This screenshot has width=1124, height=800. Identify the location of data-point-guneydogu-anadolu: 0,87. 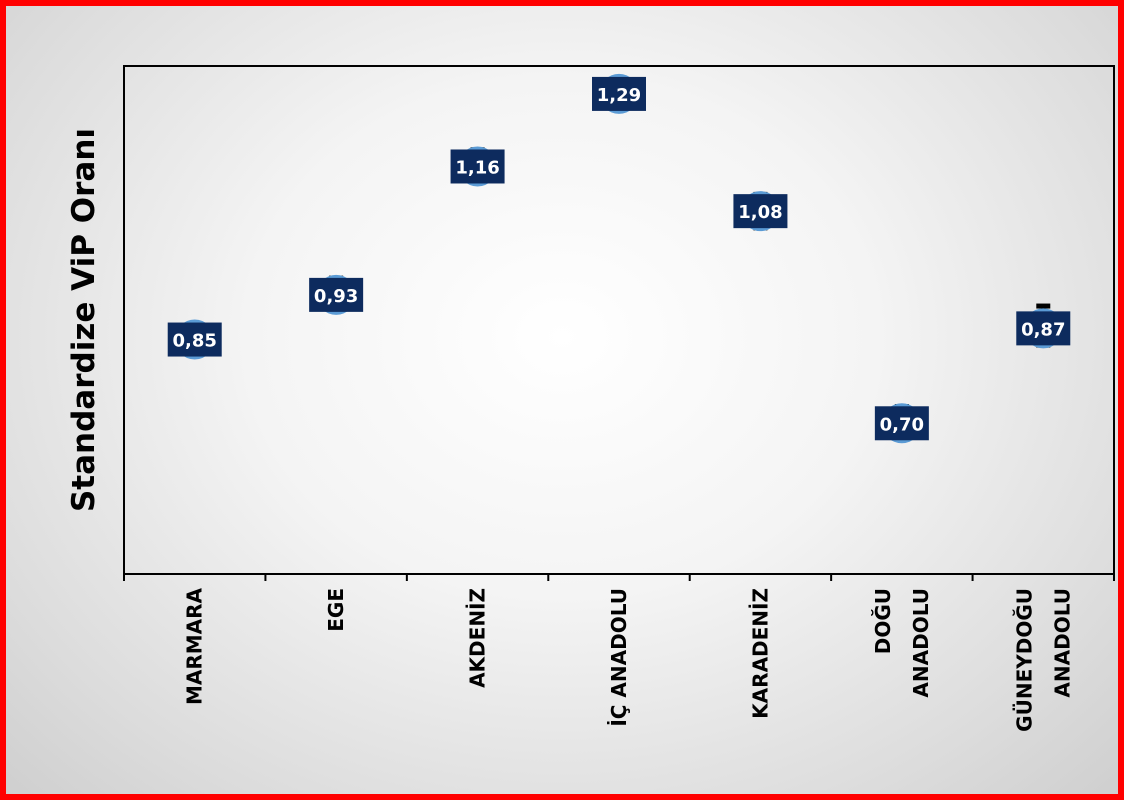
(1043, 326).